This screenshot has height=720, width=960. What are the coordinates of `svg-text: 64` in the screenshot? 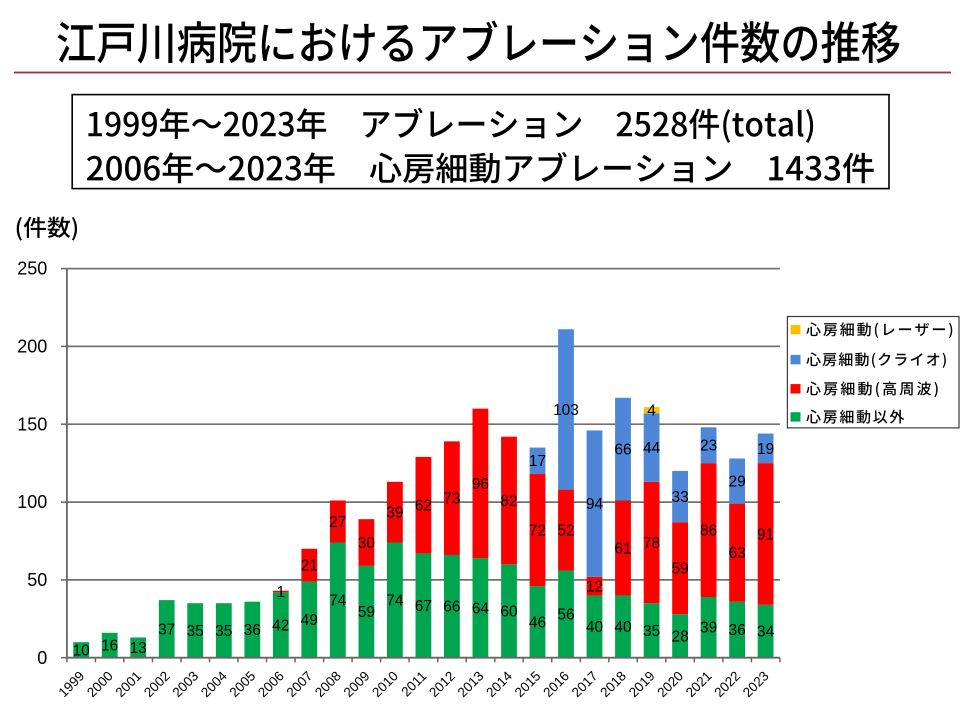 It's located at (481, 608).